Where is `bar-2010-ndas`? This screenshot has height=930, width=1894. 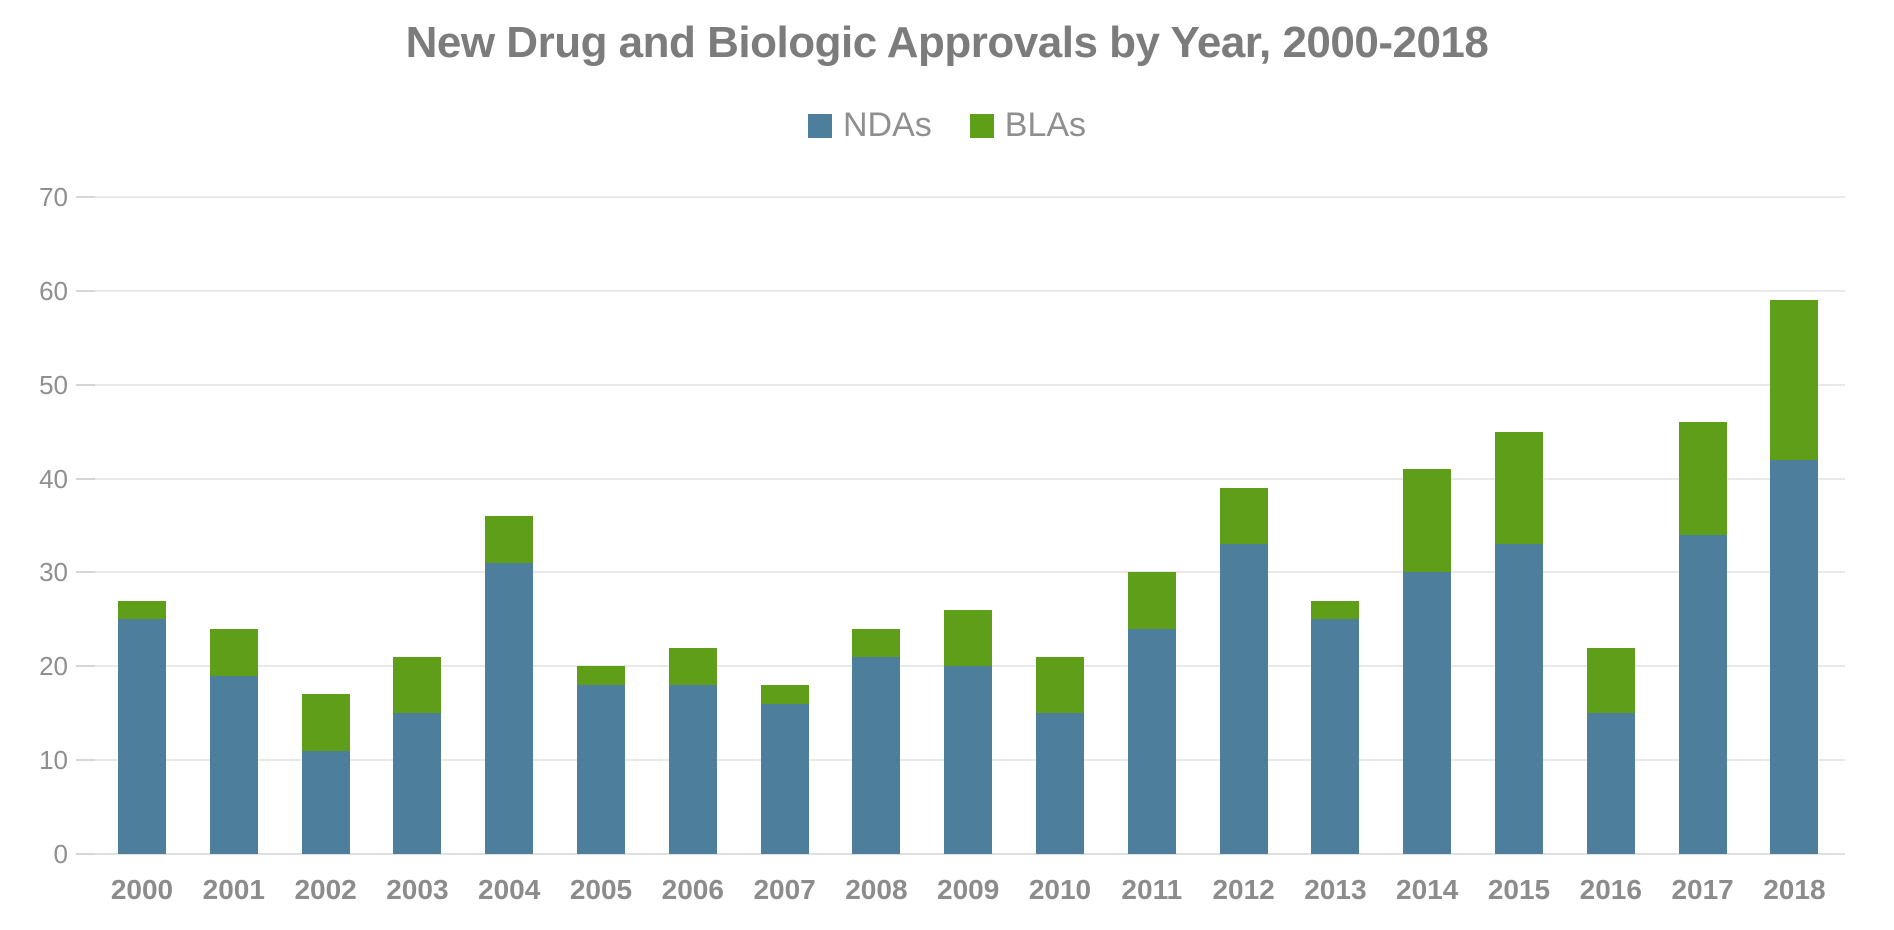
bar-2010-ndas is located at coordinates (1060, 783).